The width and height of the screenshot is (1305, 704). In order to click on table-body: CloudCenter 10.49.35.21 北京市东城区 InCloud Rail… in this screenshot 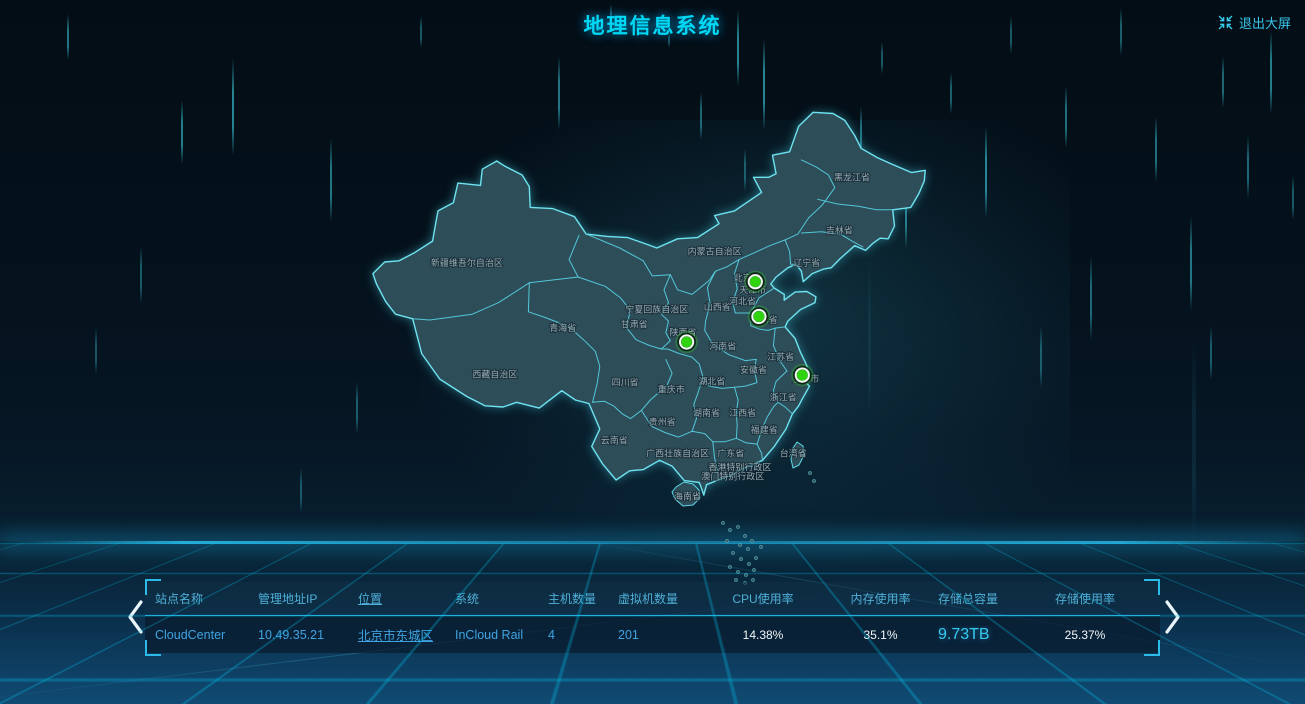, I will do `click(652, 634)`.